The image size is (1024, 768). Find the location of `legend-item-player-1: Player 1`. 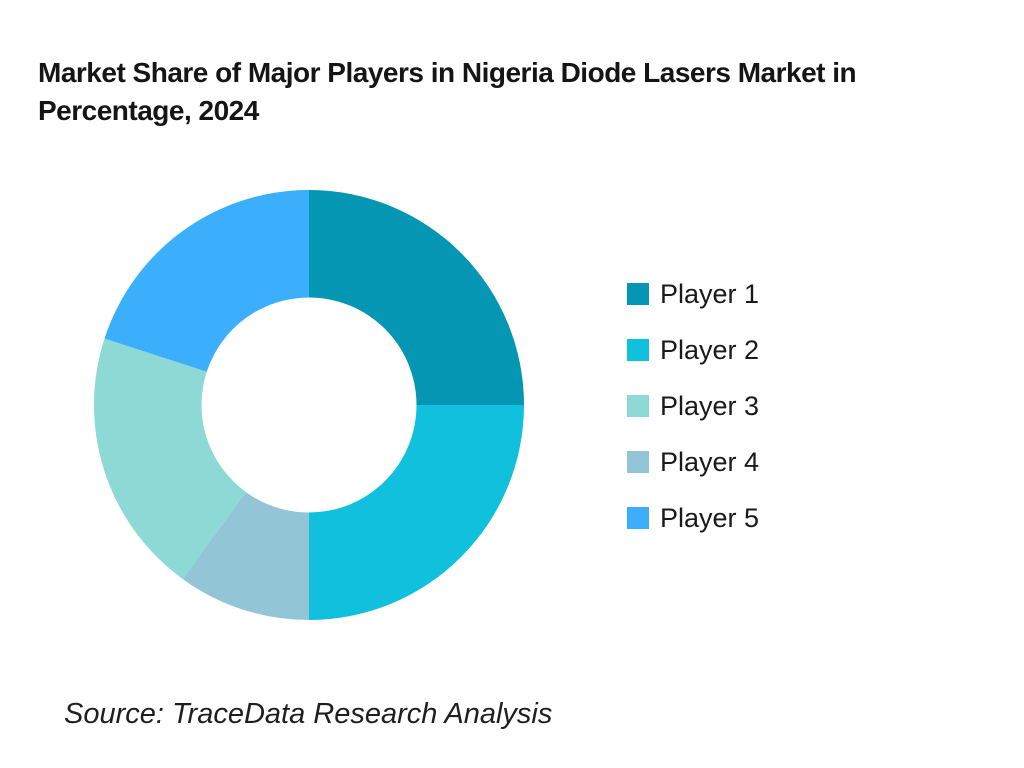

legend-item-player-1: Player 1 is located at coordinates (693, 294).